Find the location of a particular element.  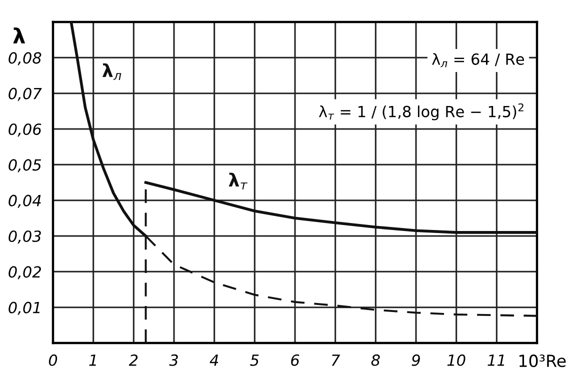

x-tick-label: 2 is located at coordinates (133, 360).